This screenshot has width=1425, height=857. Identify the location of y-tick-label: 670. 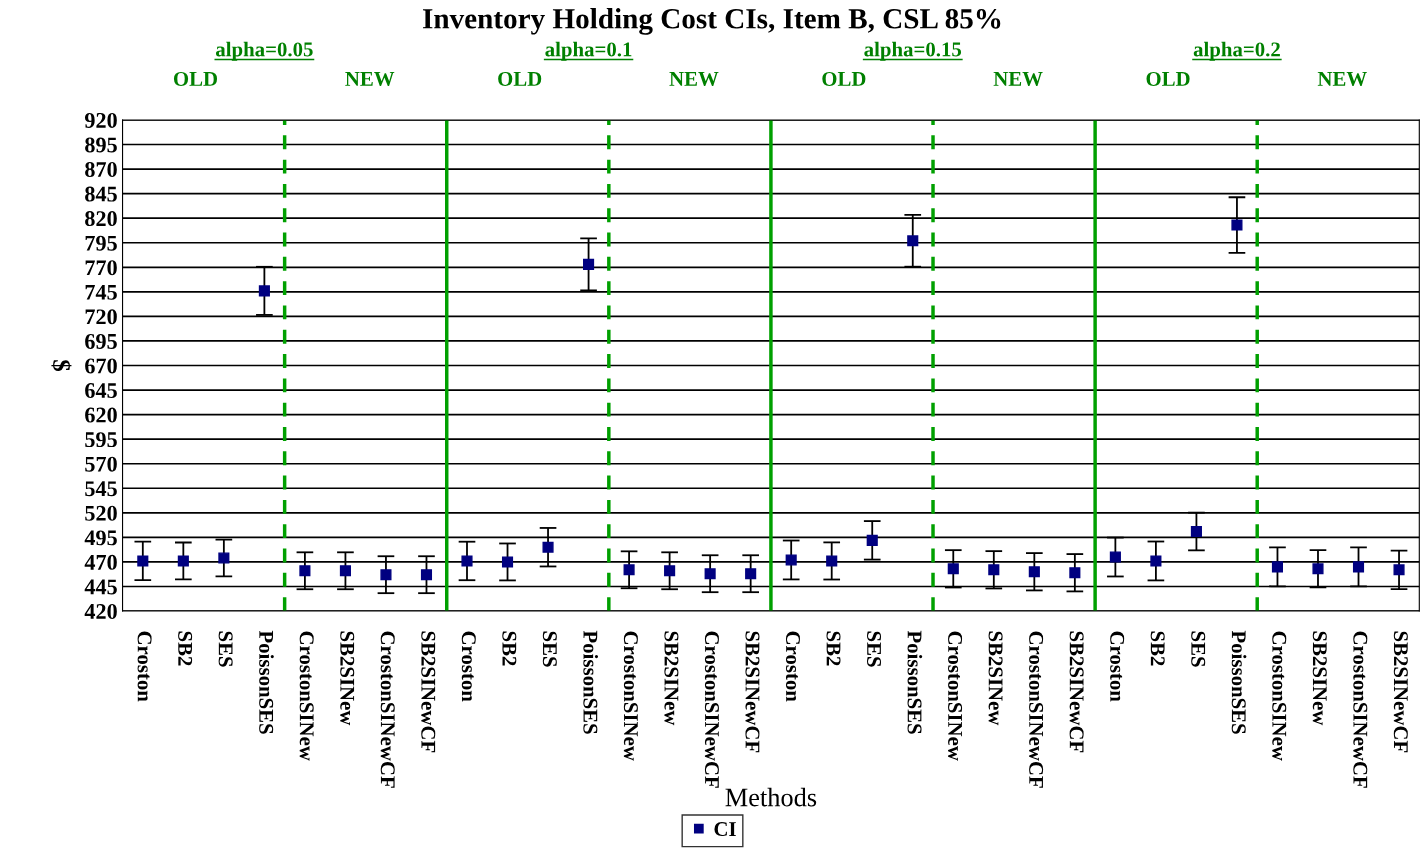
(101, 366).